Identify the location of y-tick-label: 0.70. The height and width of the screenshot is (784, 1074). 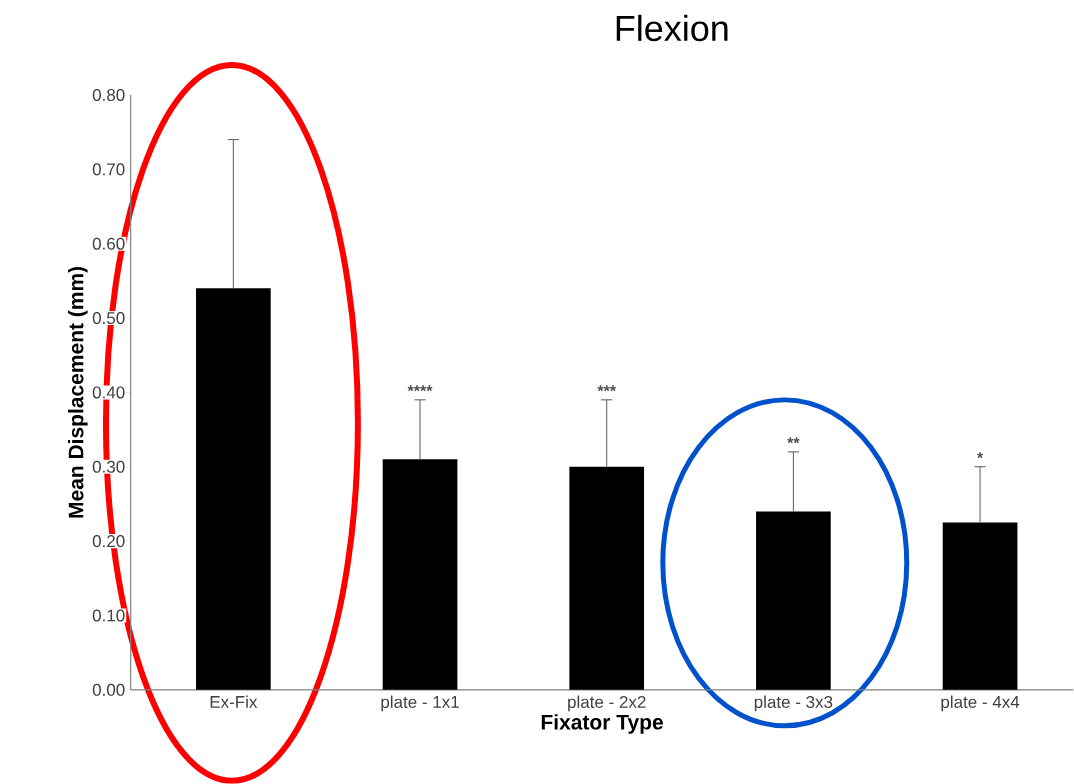
(108, 169).